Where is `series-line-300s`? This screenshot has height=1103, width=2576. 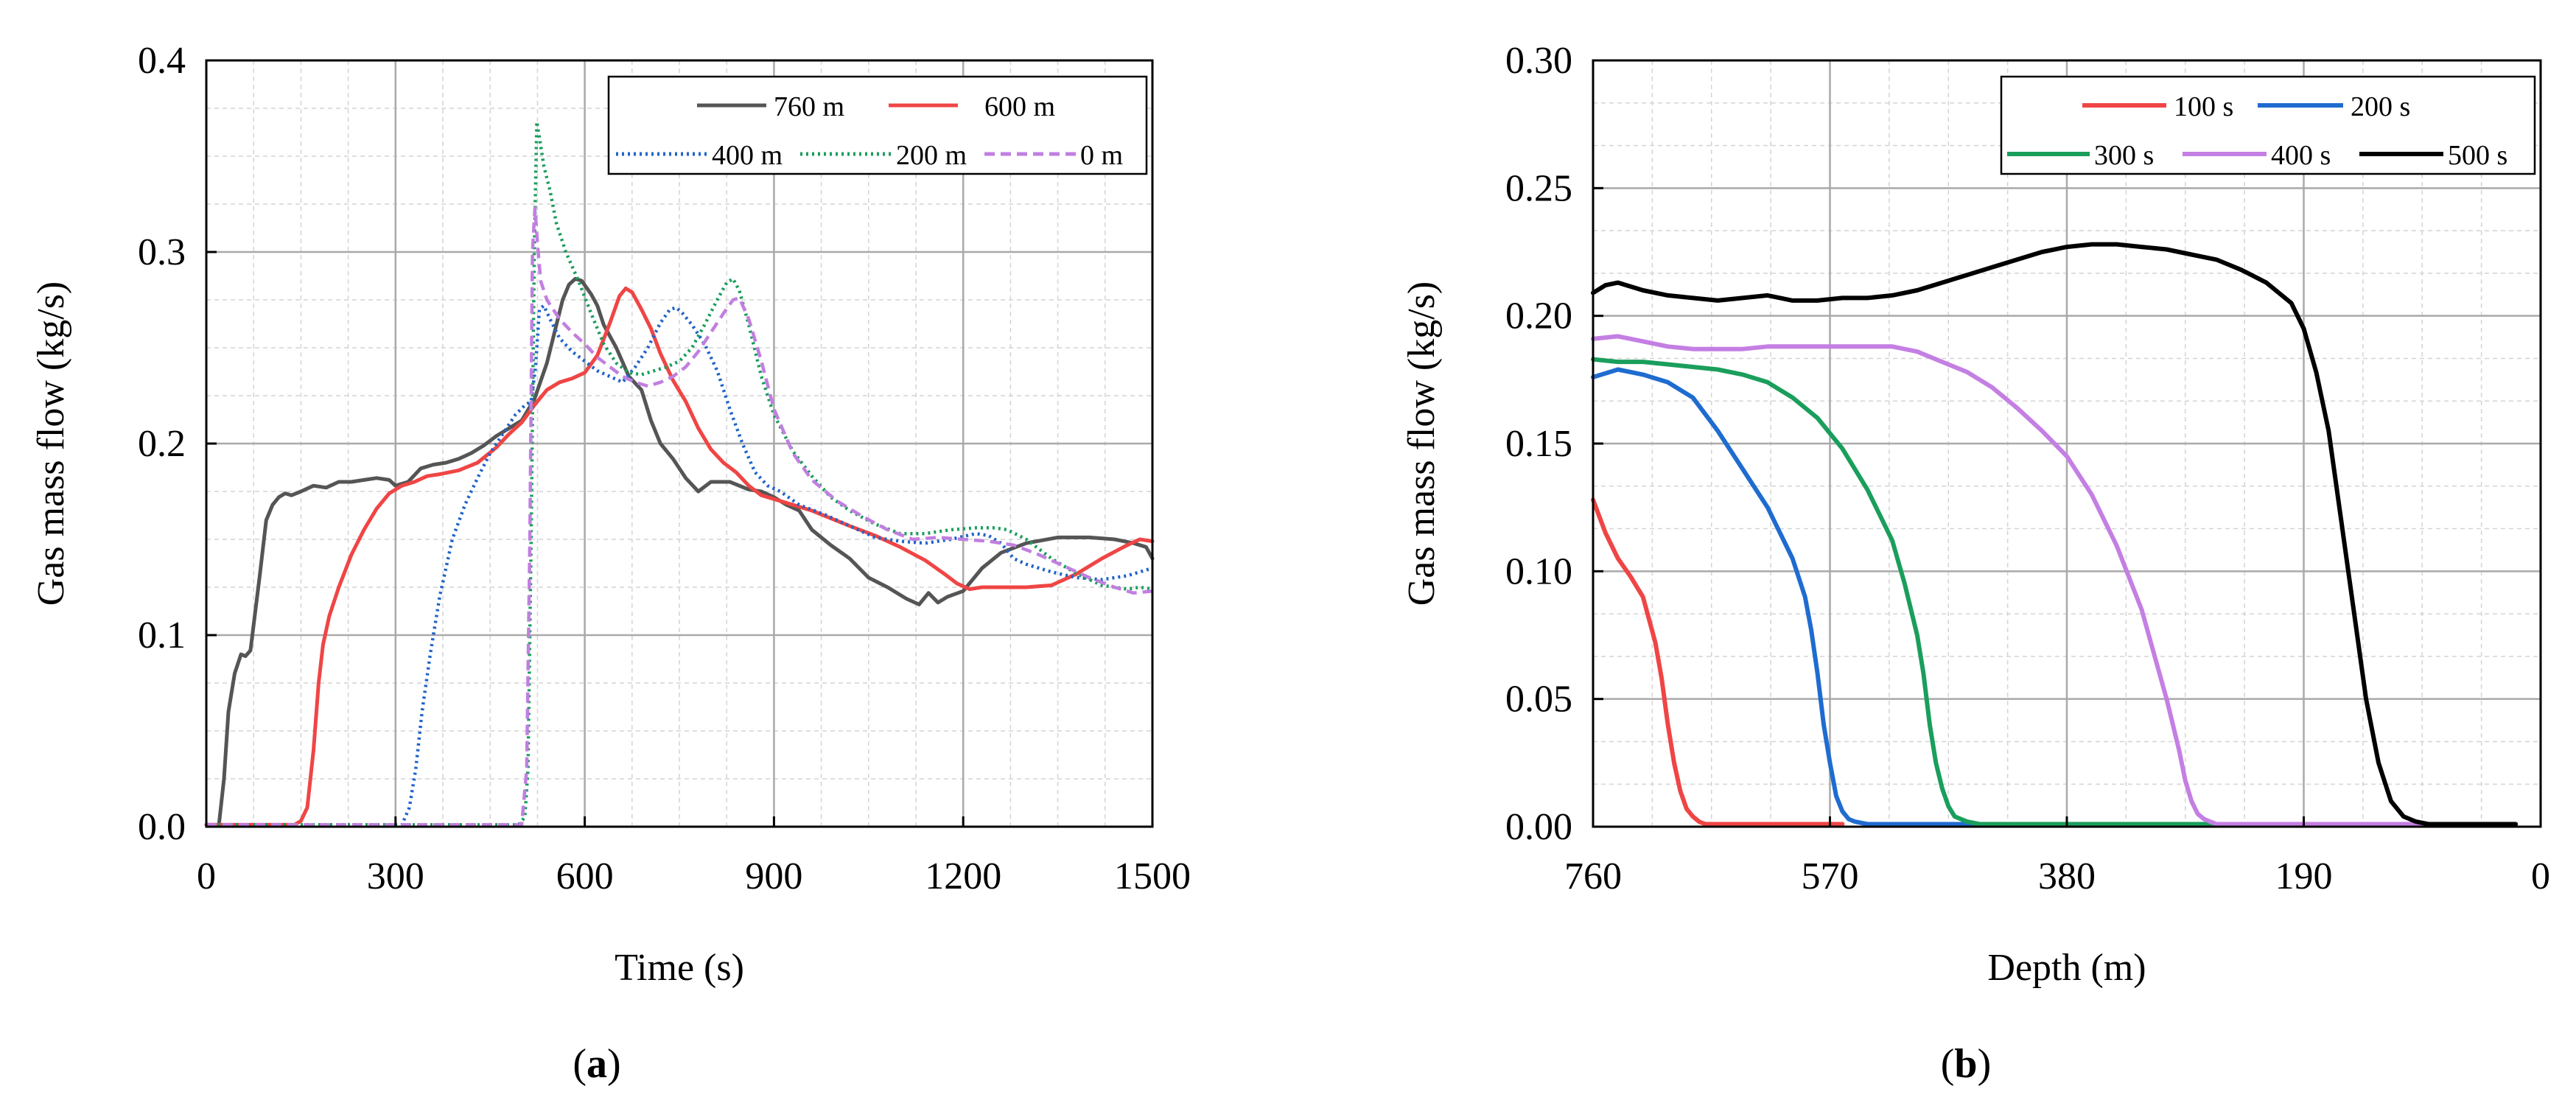
series-line-300s is located at coordinates (1942, 592).